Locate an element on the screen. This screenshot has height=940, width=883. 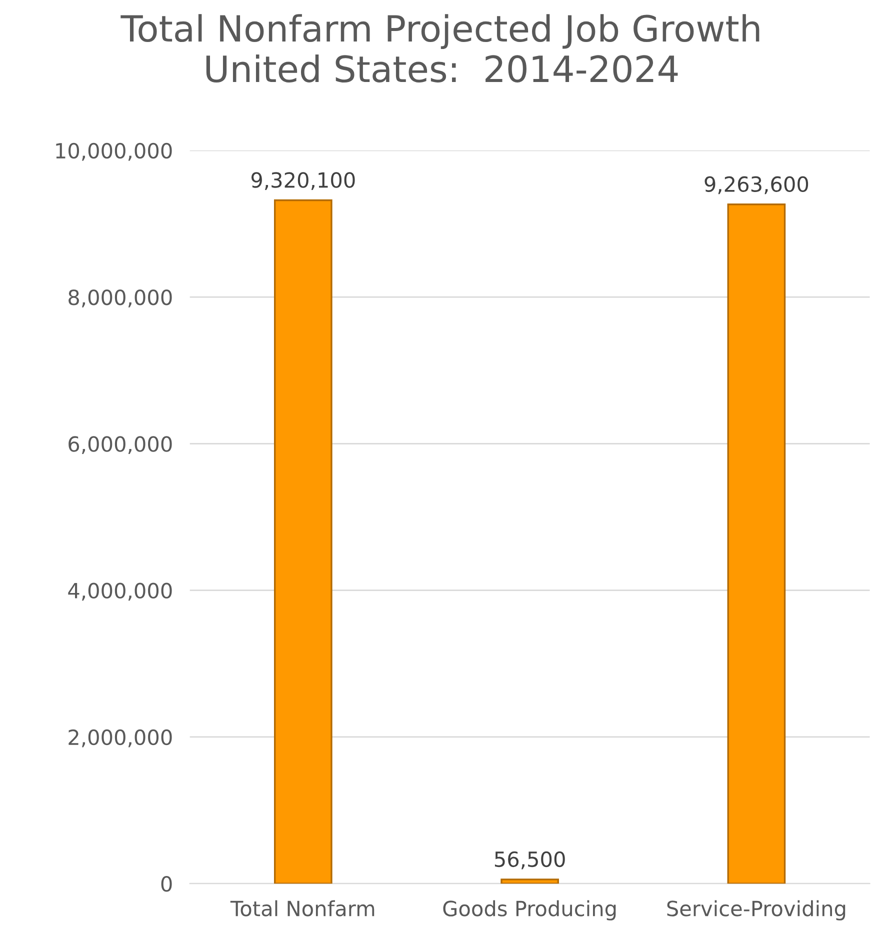
chart-title: Total Nonfarm Projected Job Growth United States: 2014-2024 is located at coordinates (440, 48).